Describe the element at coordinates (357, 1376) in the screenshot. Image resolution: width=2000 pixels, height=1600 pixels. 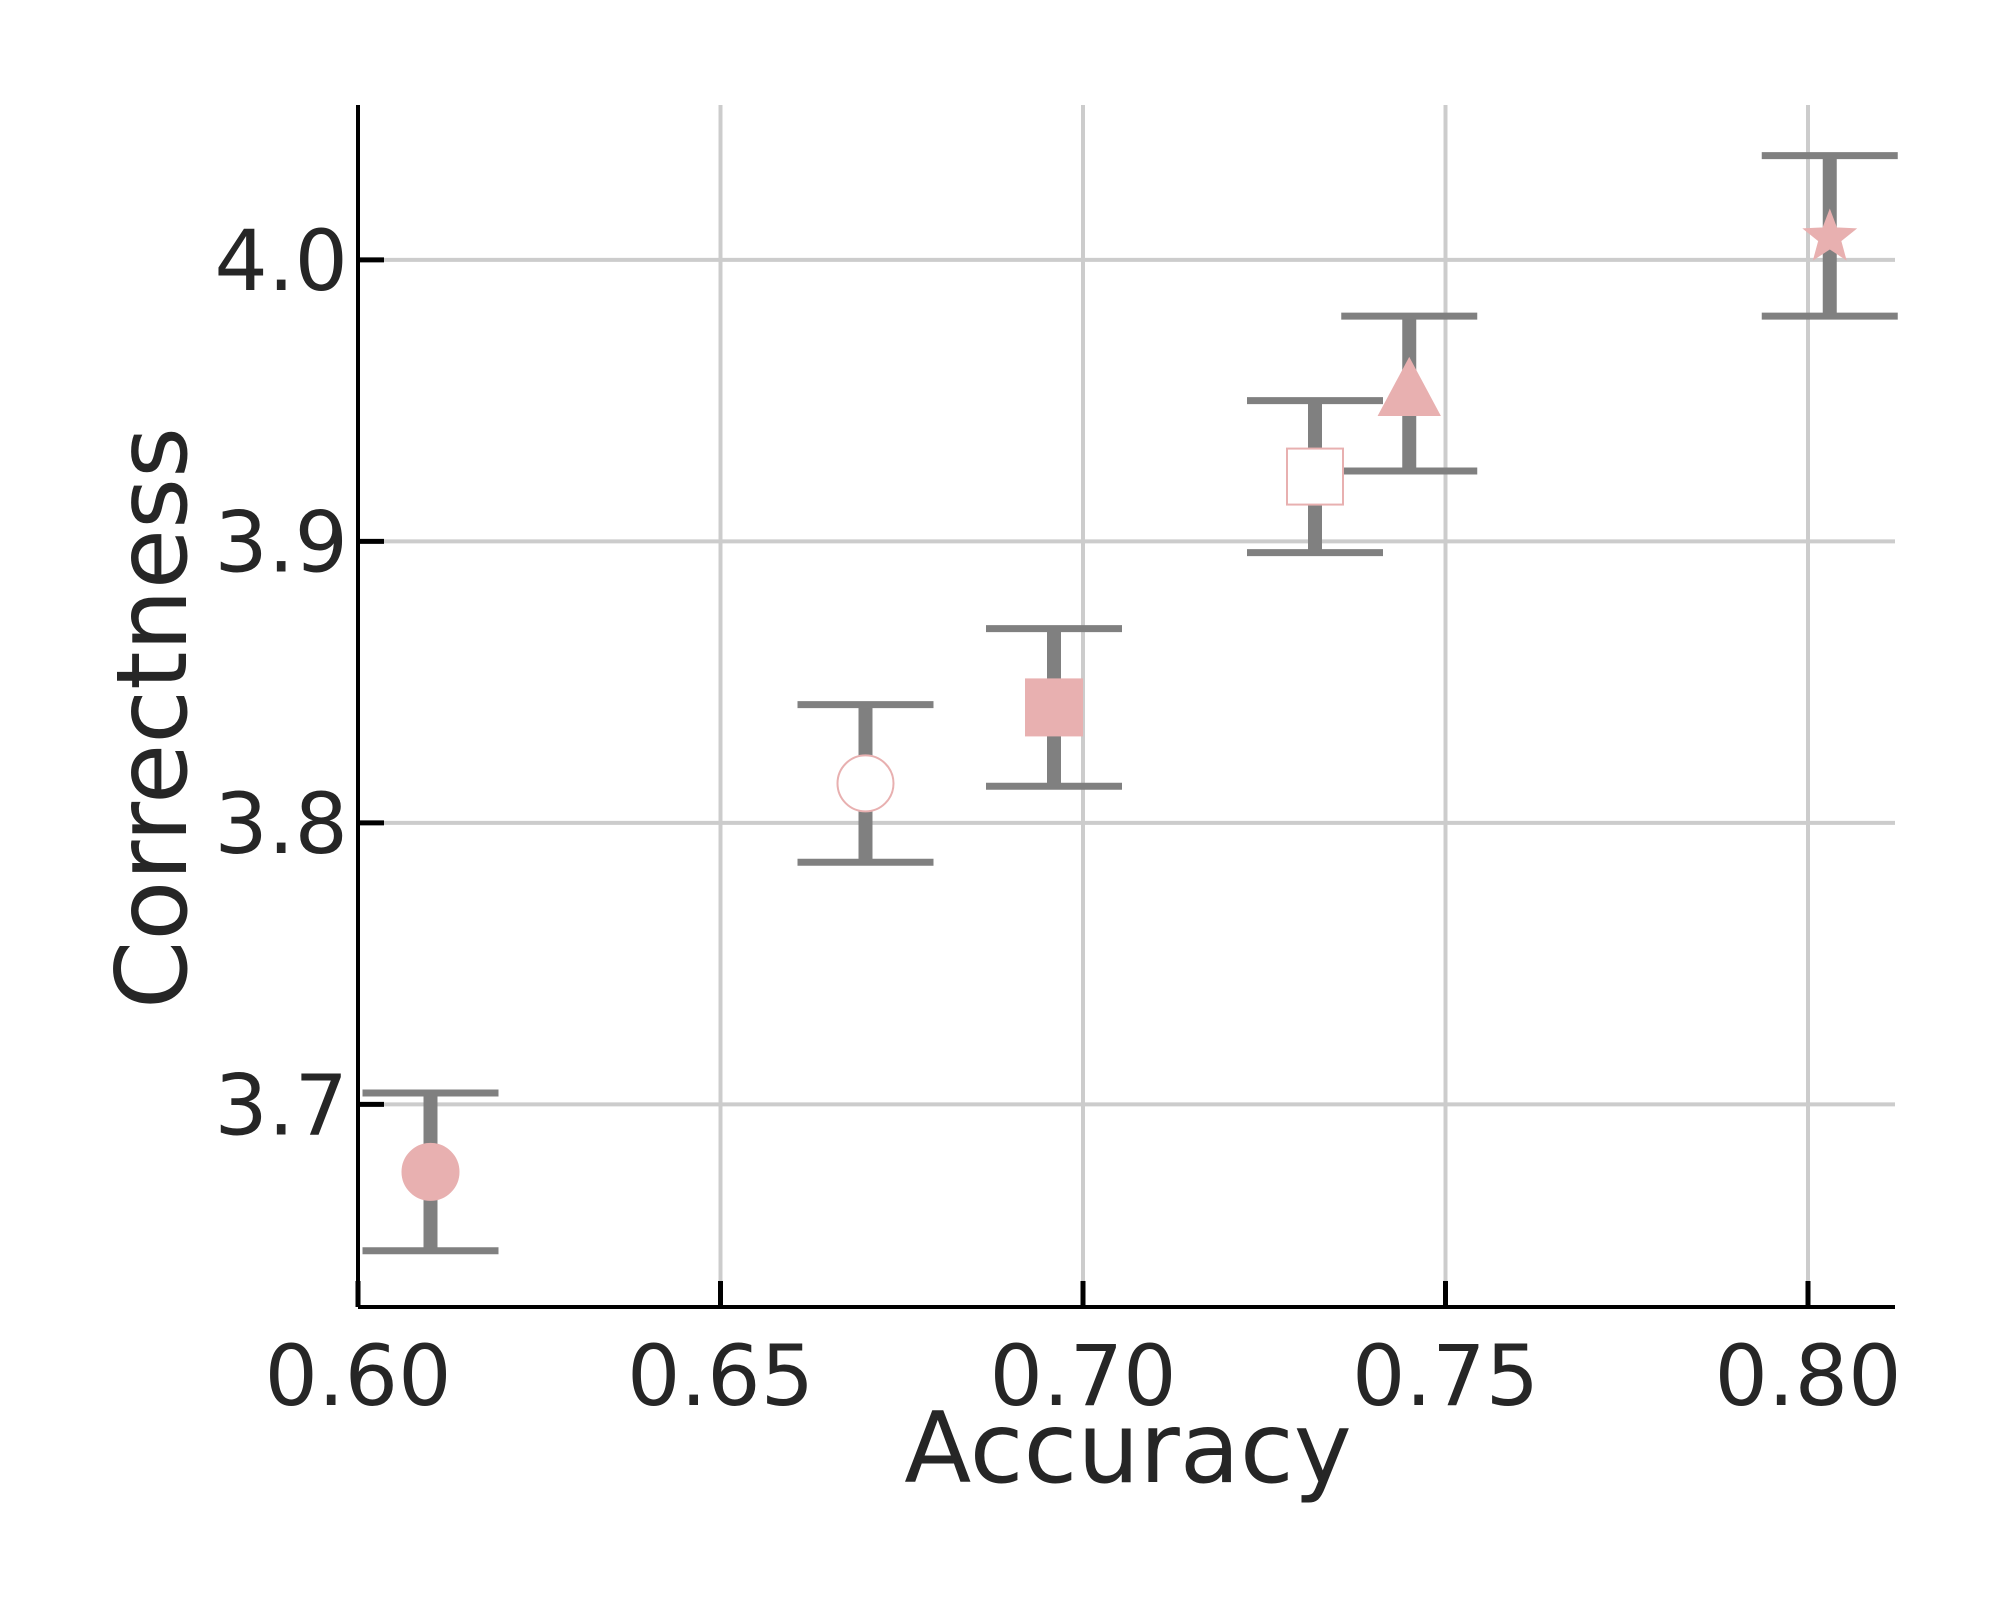
I see `x-tick-label: 0.60` at that location.